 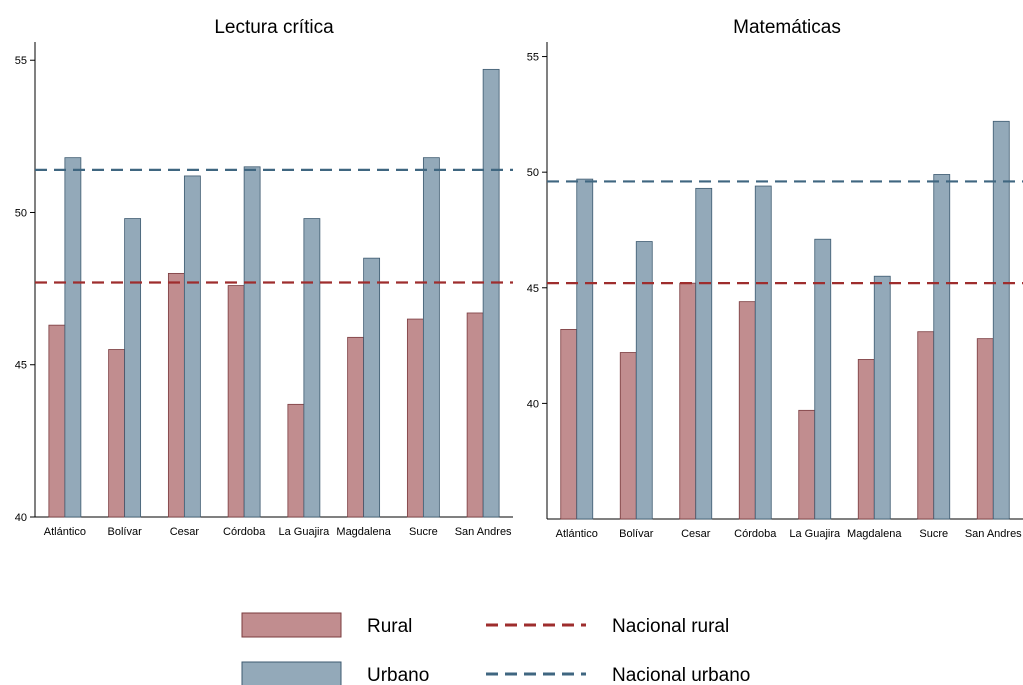 I want to click on bar-urbano-bolivar, so click(x=133, y=368).